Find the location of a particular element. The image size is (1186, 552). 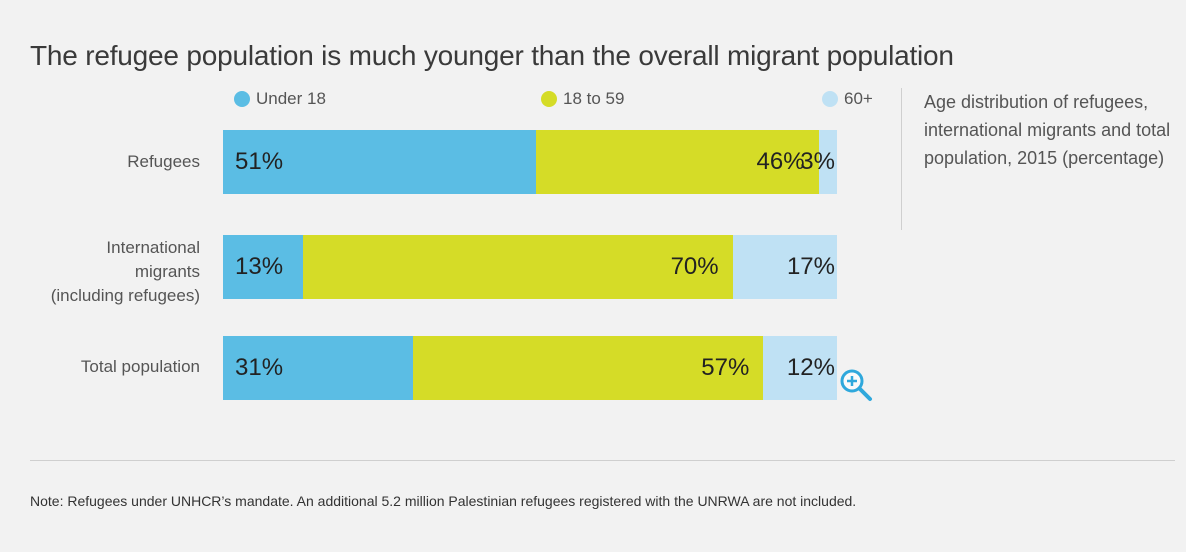

bar-segment-60-plus: 17% is located at coordinates (784, 267).